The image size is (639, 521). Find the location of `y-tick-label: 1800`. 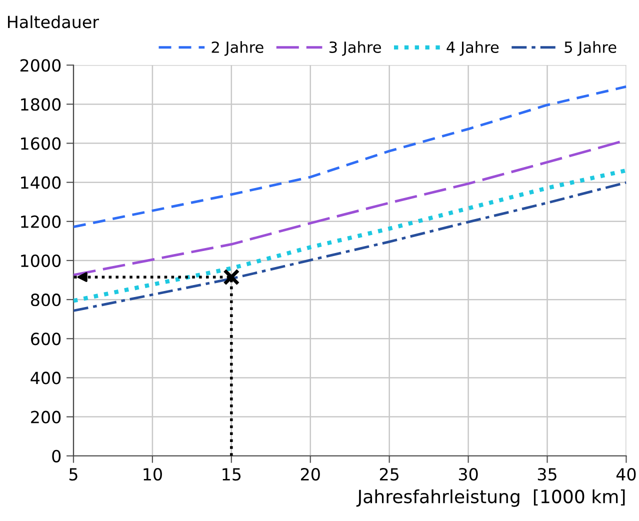

y-tick-label: 1800 is located at coordinates (41, 104).